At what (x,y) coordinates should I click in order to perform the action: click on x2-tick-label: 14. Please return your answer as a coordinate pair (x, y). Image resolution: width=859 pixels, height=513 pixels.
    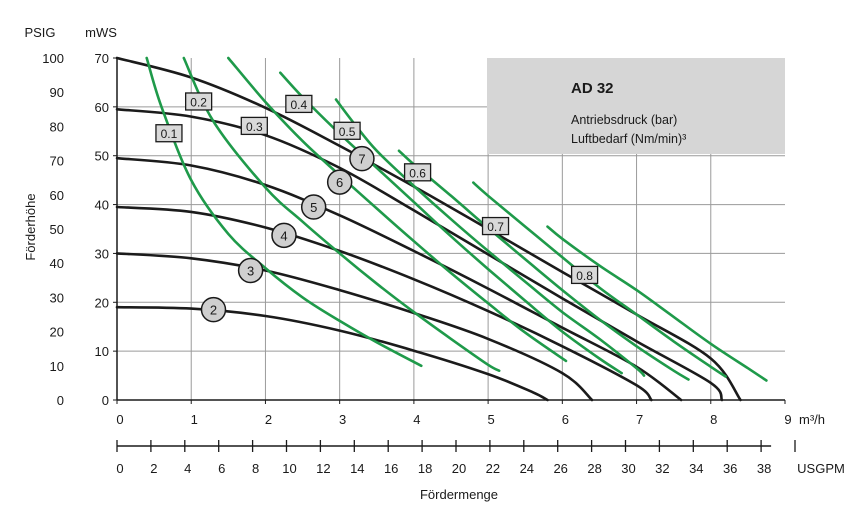
    Looking at the image, I should click on (357, 468).